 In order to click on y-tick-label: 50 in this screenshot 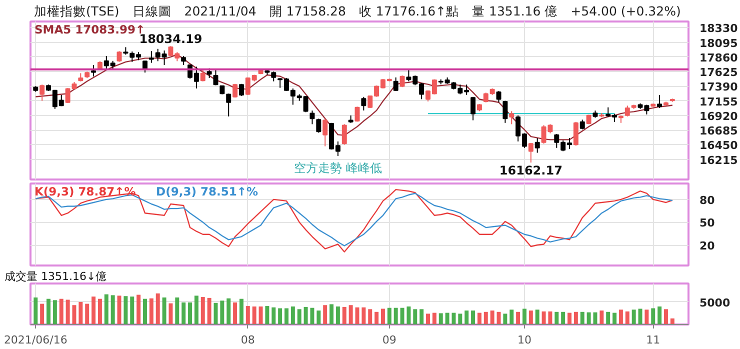, I will do `click(708, 223)`.